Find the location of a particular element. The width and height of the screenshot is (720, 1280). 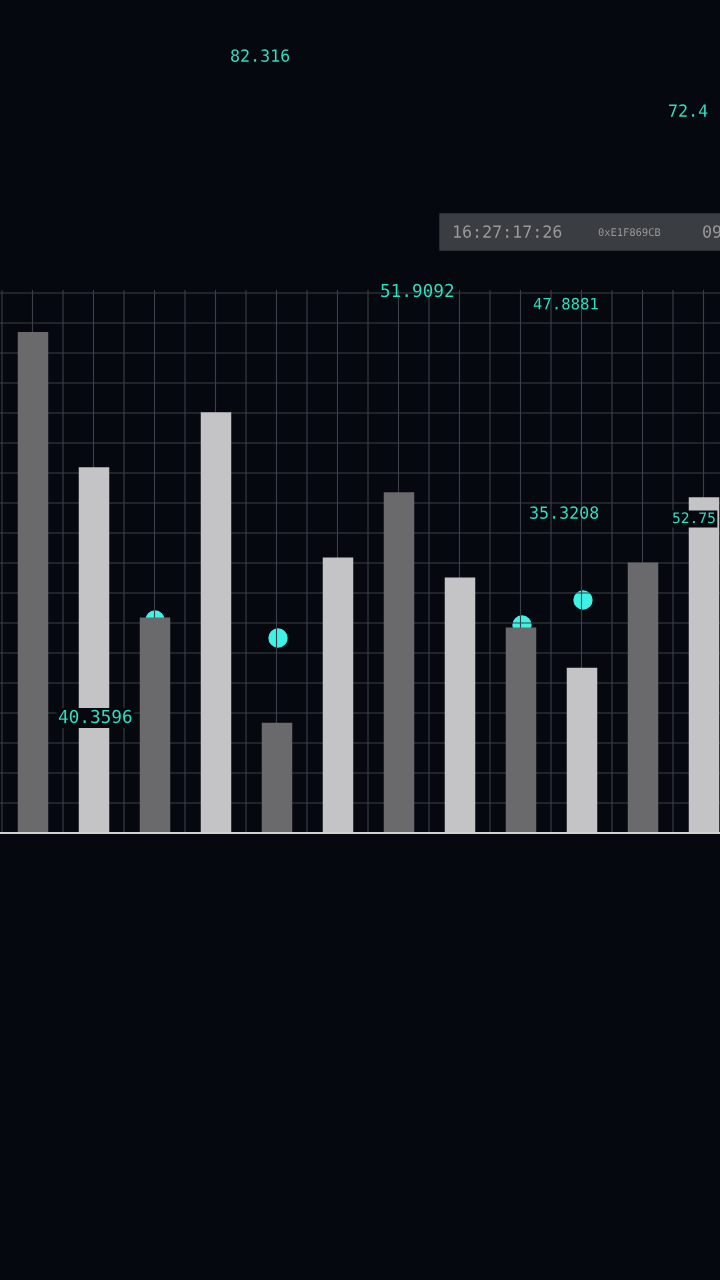

text: 72.4 is located at coordinates (688, 110).